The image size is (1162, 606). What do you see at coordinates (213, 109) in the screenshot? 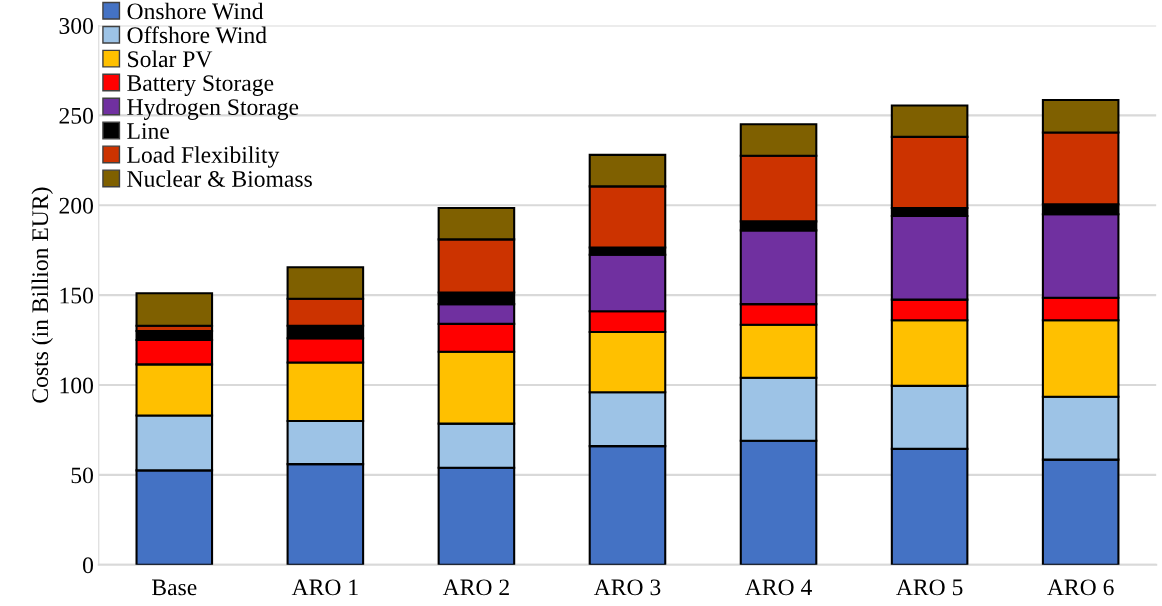
I see `legend-label: Hydrogen Storage` at bounding box center [213, 109].